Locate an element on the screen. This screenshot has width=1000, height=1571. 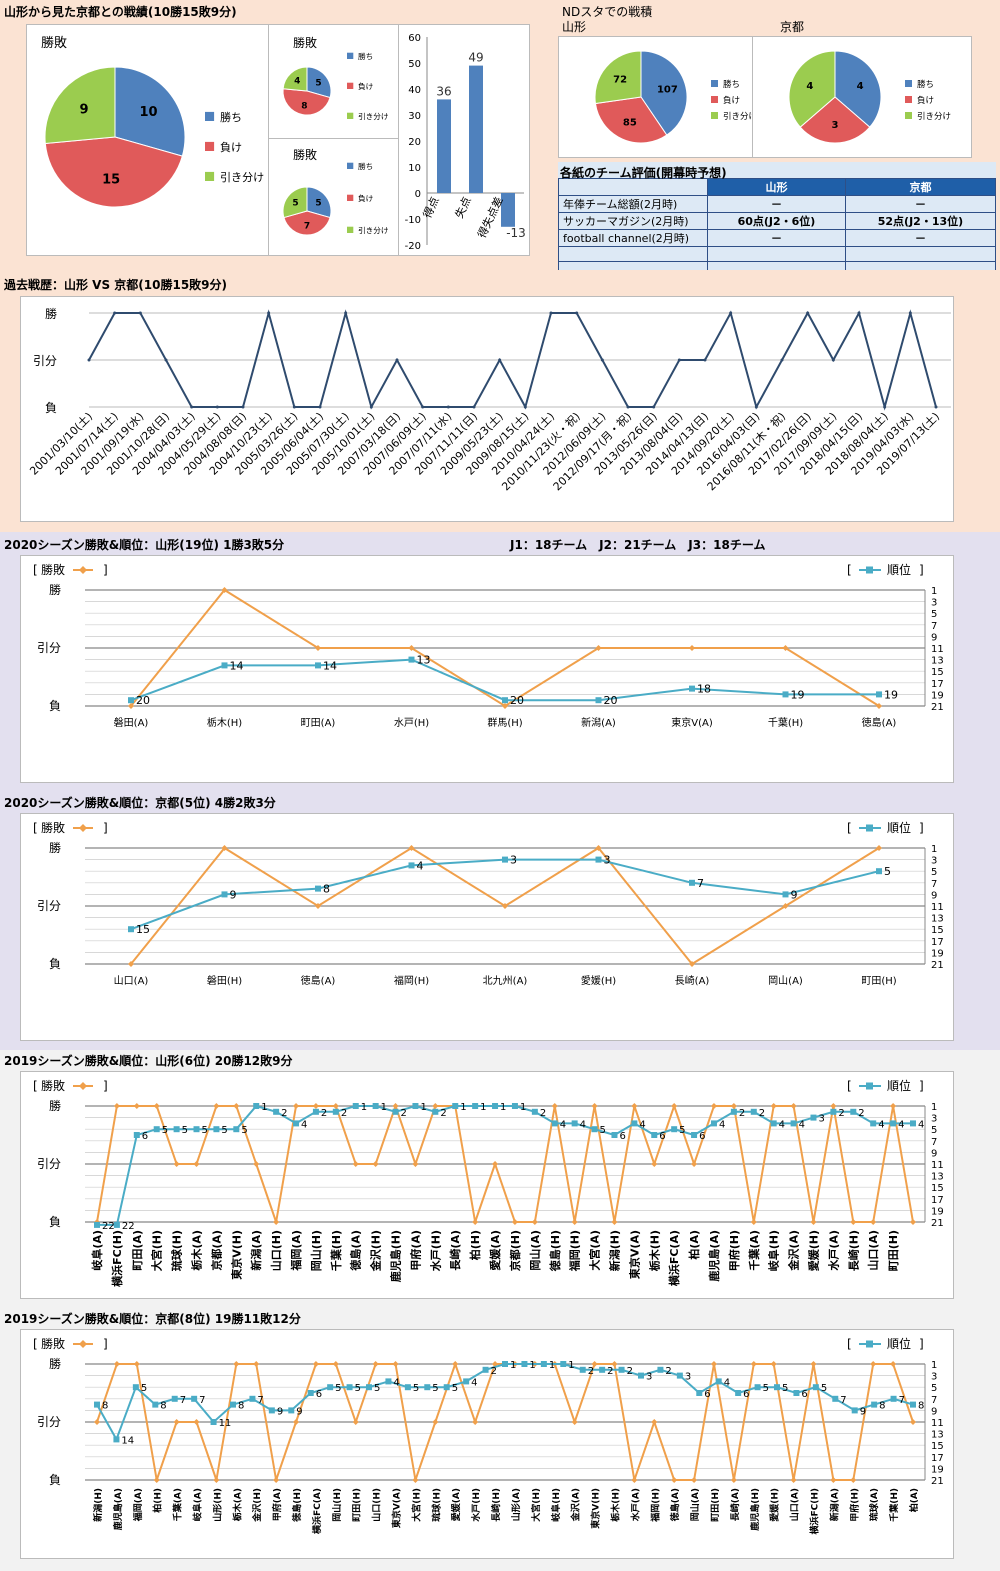
rank-tick-label: 21 is located at coordinates (937, 1481).